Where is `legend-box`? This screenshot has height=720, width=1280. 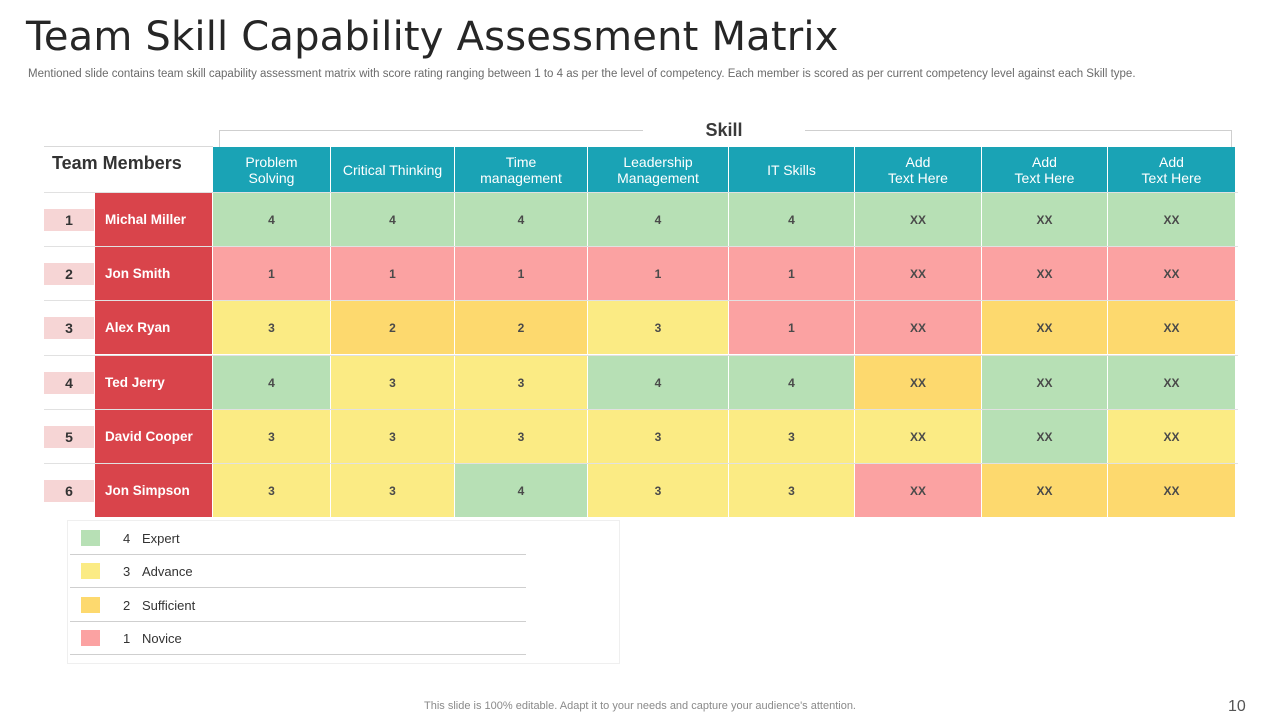 legend-box is located at coordinates (343, 592).